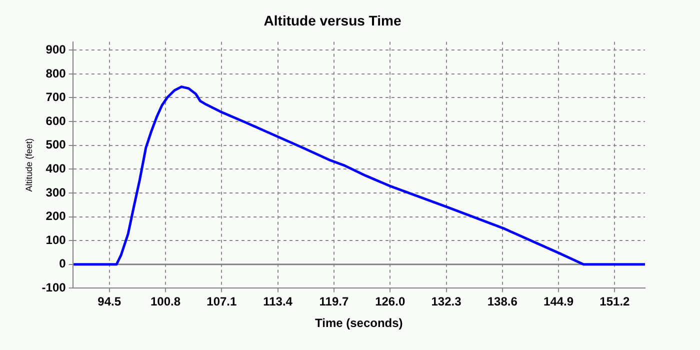 The width and height of the screenshot is (700, 350). What do you see at coordinates (56, 97) in the screenshot?
I see `y-tick-label: 700` at bounding box center [56, 97].